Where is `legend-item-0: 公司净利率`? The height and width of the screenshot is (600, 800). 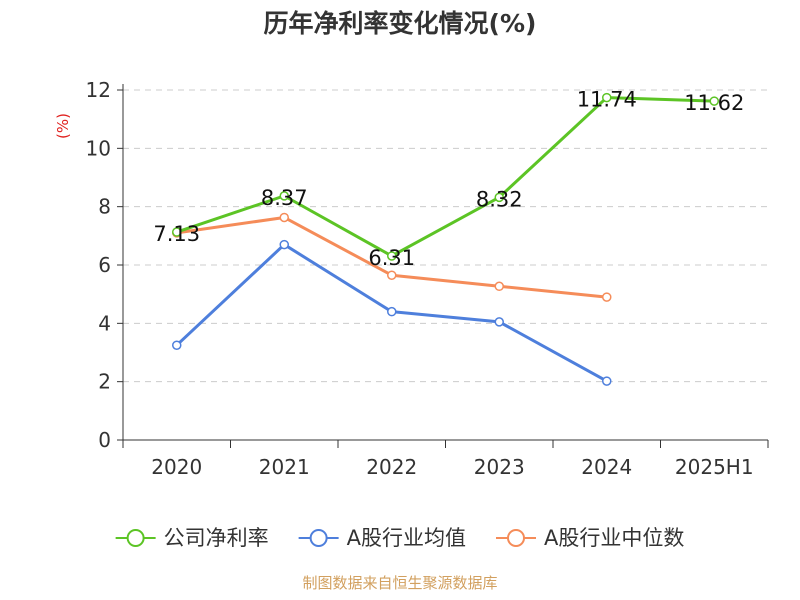 legend-item-0: 公司净利率 is located at coordinates (192, 538).